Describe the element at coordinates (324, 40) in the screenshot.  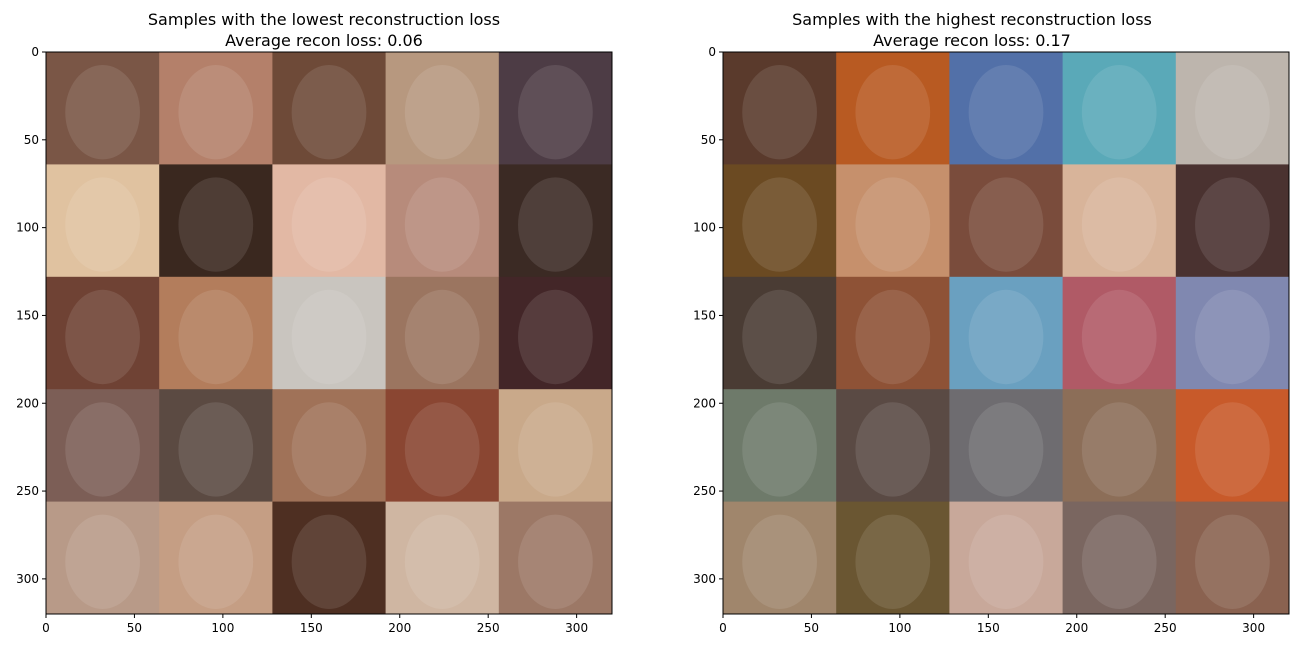
I see `chart-title-line2: Average recon loss: 0.06` at that location.